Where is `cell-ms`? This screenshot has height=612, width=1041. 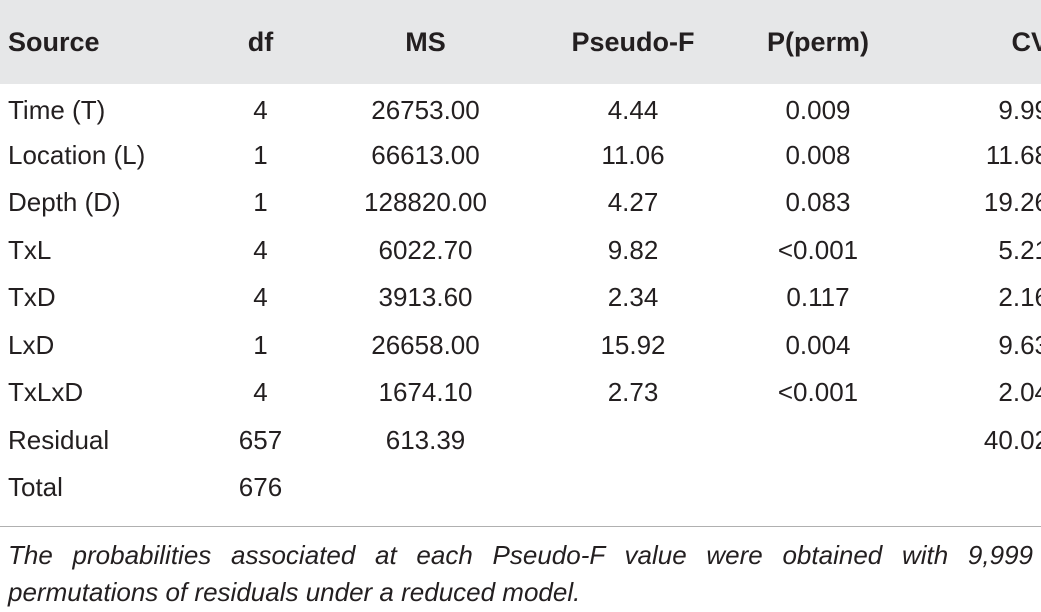 cell-ms is located at coordinates (425, 488).